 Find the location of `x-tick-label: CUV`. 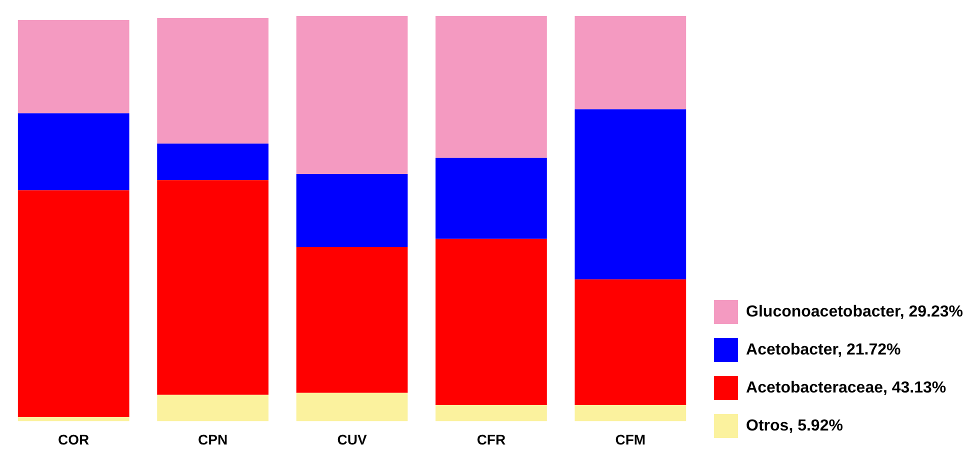

x-tick-label: CUV is located at coordinates (352, 439).